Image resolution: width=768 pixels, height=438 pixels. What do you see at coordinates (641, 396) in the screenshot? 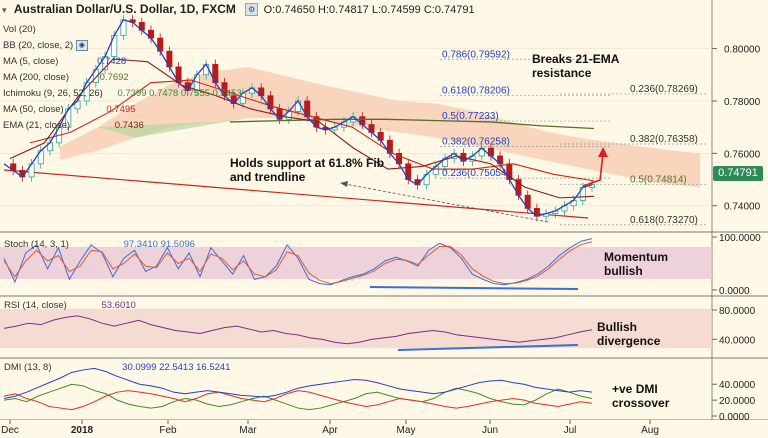
I see `dmi-crossover-annotation: +ve DMI crossover` at bounding box center [641, 396].